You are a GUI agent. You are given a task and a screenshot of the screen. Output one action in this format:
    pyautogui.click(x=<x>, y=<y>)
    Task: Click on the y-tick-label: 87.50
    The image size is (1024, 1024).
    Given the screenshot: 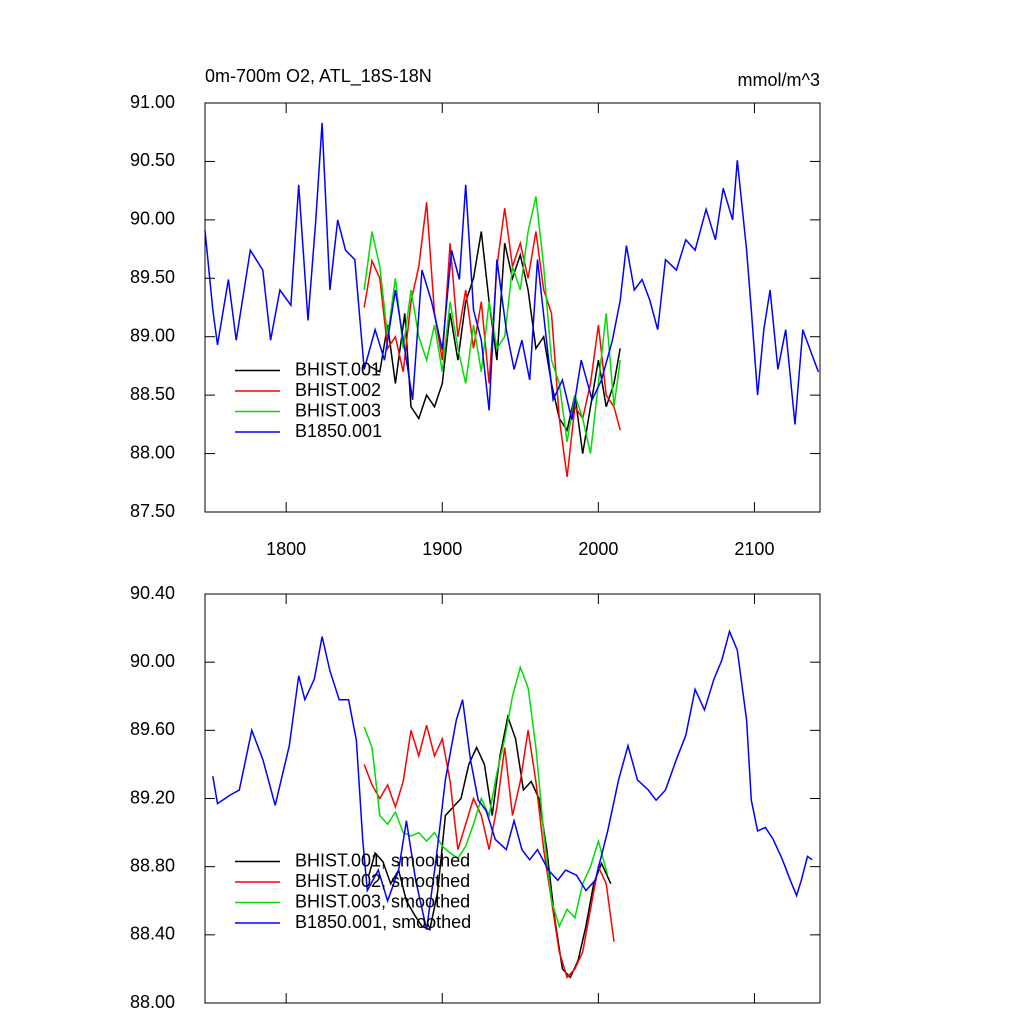 What is the action you would take?
    pyautogui.click(x=152, y=511)
    